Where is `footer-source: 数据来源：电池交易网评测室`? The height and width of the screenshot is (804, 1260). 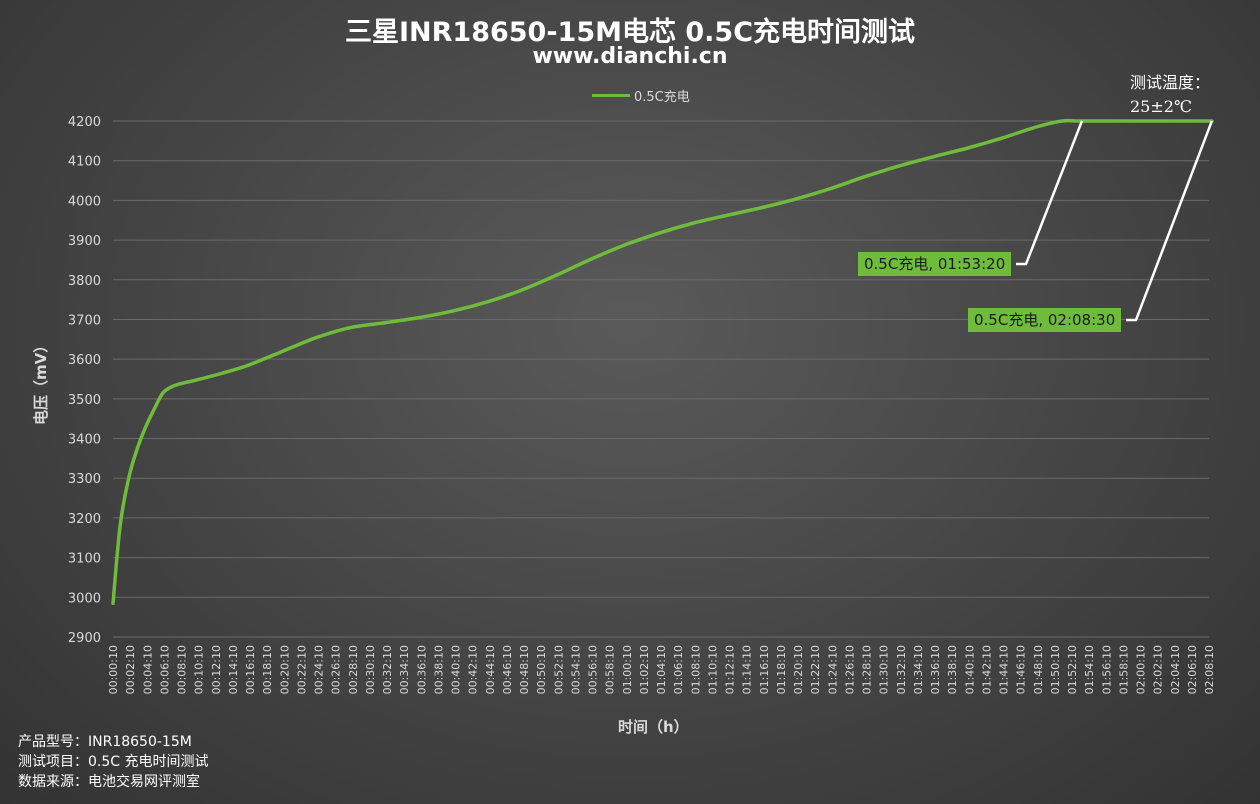 footer-source: 数据来源：电池交易网评测室 is located at coordinates (109, 782).